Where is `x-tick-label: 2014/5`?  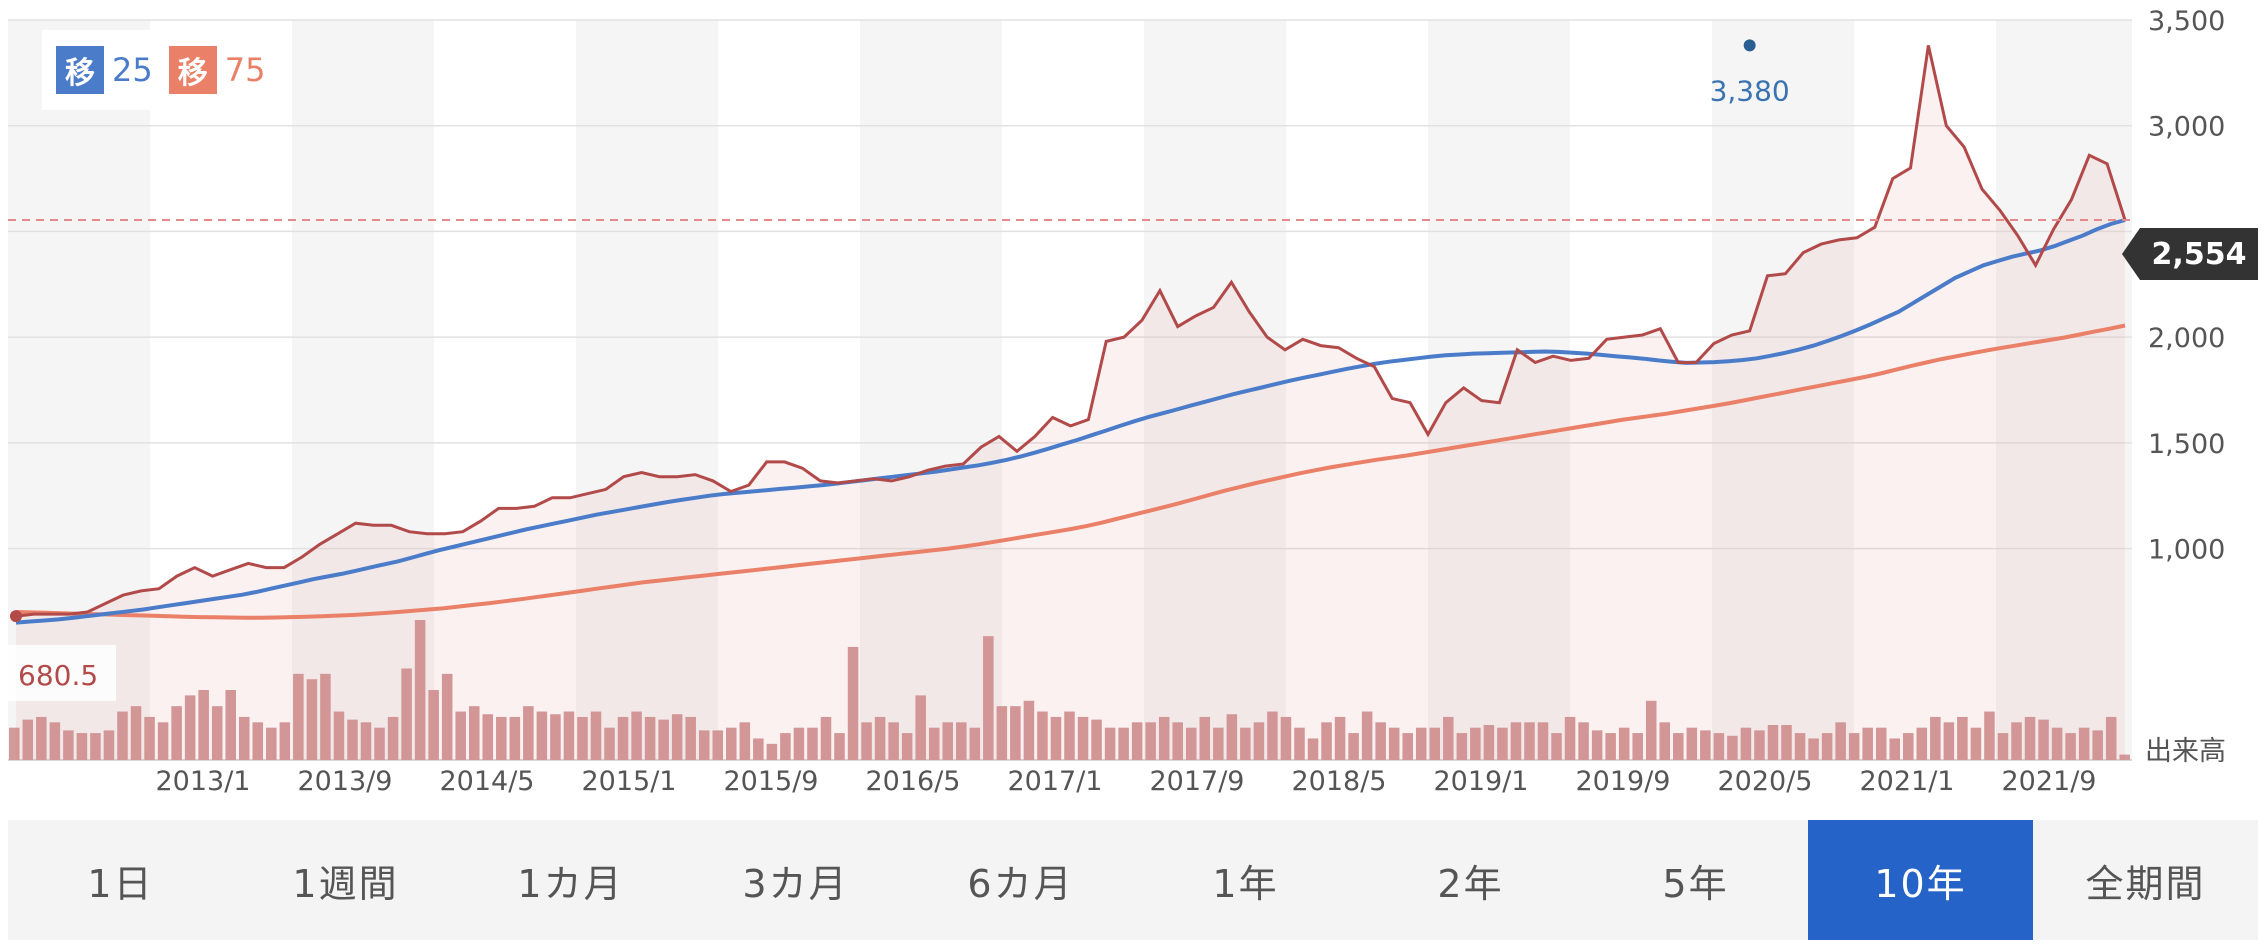
x-tick-label: 2014/5 is located at coordinates (487, 781).